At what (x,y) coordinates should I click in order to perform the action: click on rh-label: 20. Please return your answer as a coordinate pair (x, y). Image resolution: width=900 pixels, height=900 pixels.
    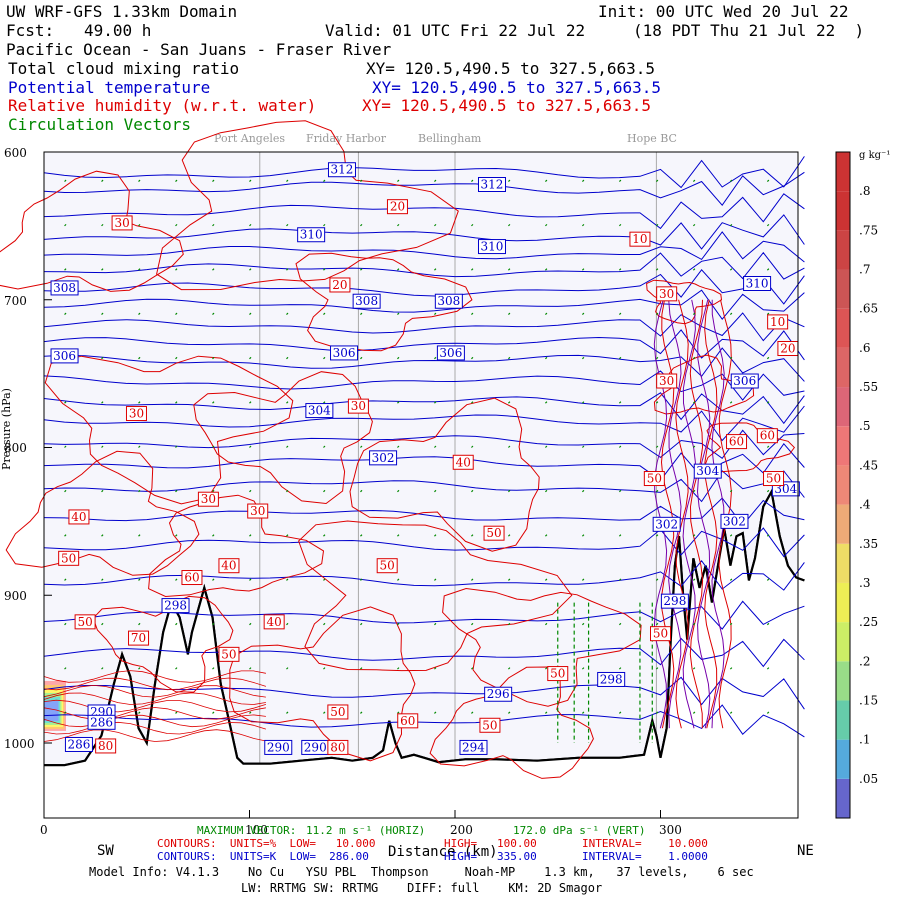
    Looking at the image, I should click on (339, 285).